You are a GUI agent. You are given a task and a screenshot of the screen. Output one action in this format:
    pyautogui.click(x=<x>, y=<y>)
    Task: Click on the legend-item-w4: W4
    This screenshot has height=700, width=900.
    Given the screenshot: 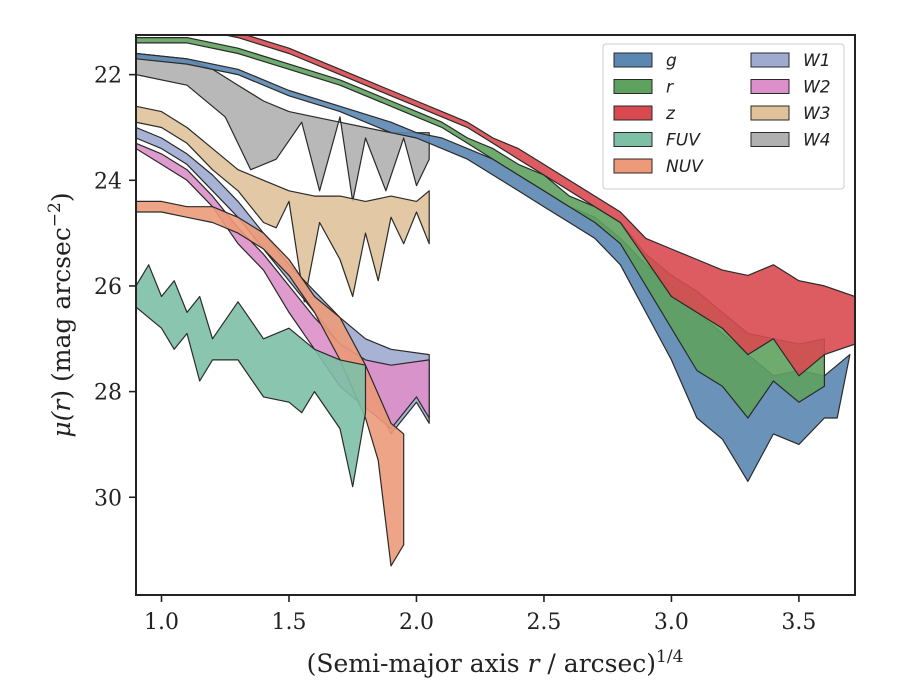 What is the action you would take?
    pyautogui.click(x=790, y=141)
    